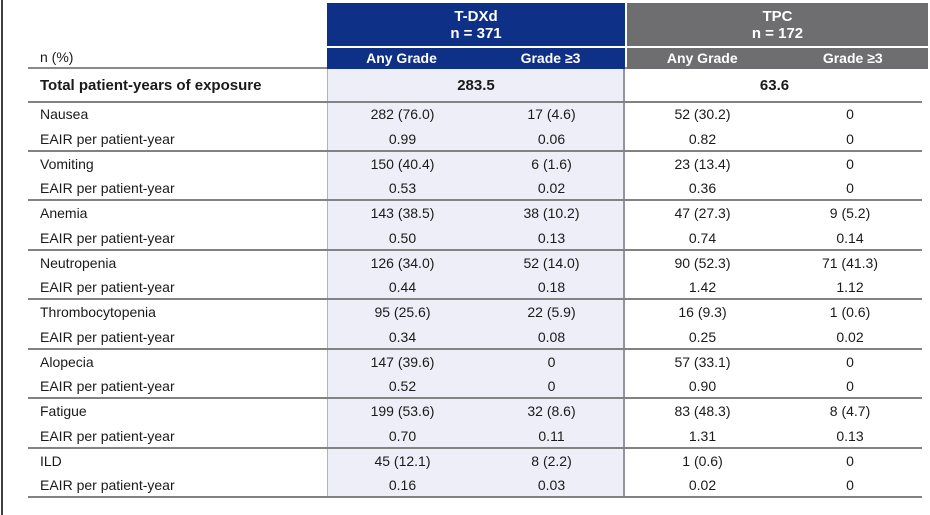 This screenshot has width=930, height=515. I want to click on eair-tdxd-any: 0.34, so click(402, 336).